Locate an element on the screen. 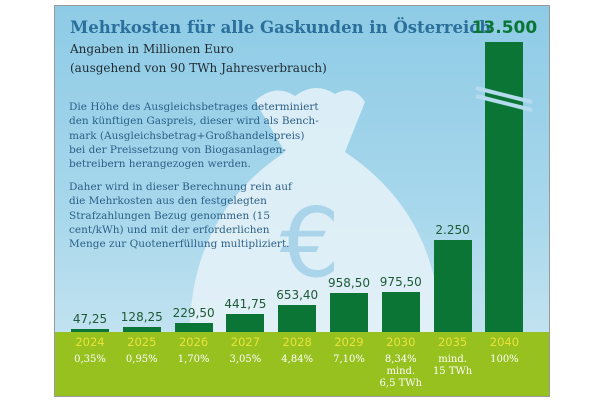 Image resolution: width=600 pixels, height=400 pixels. quota-label-line: 0,35% is located at coordinates (90, 359).